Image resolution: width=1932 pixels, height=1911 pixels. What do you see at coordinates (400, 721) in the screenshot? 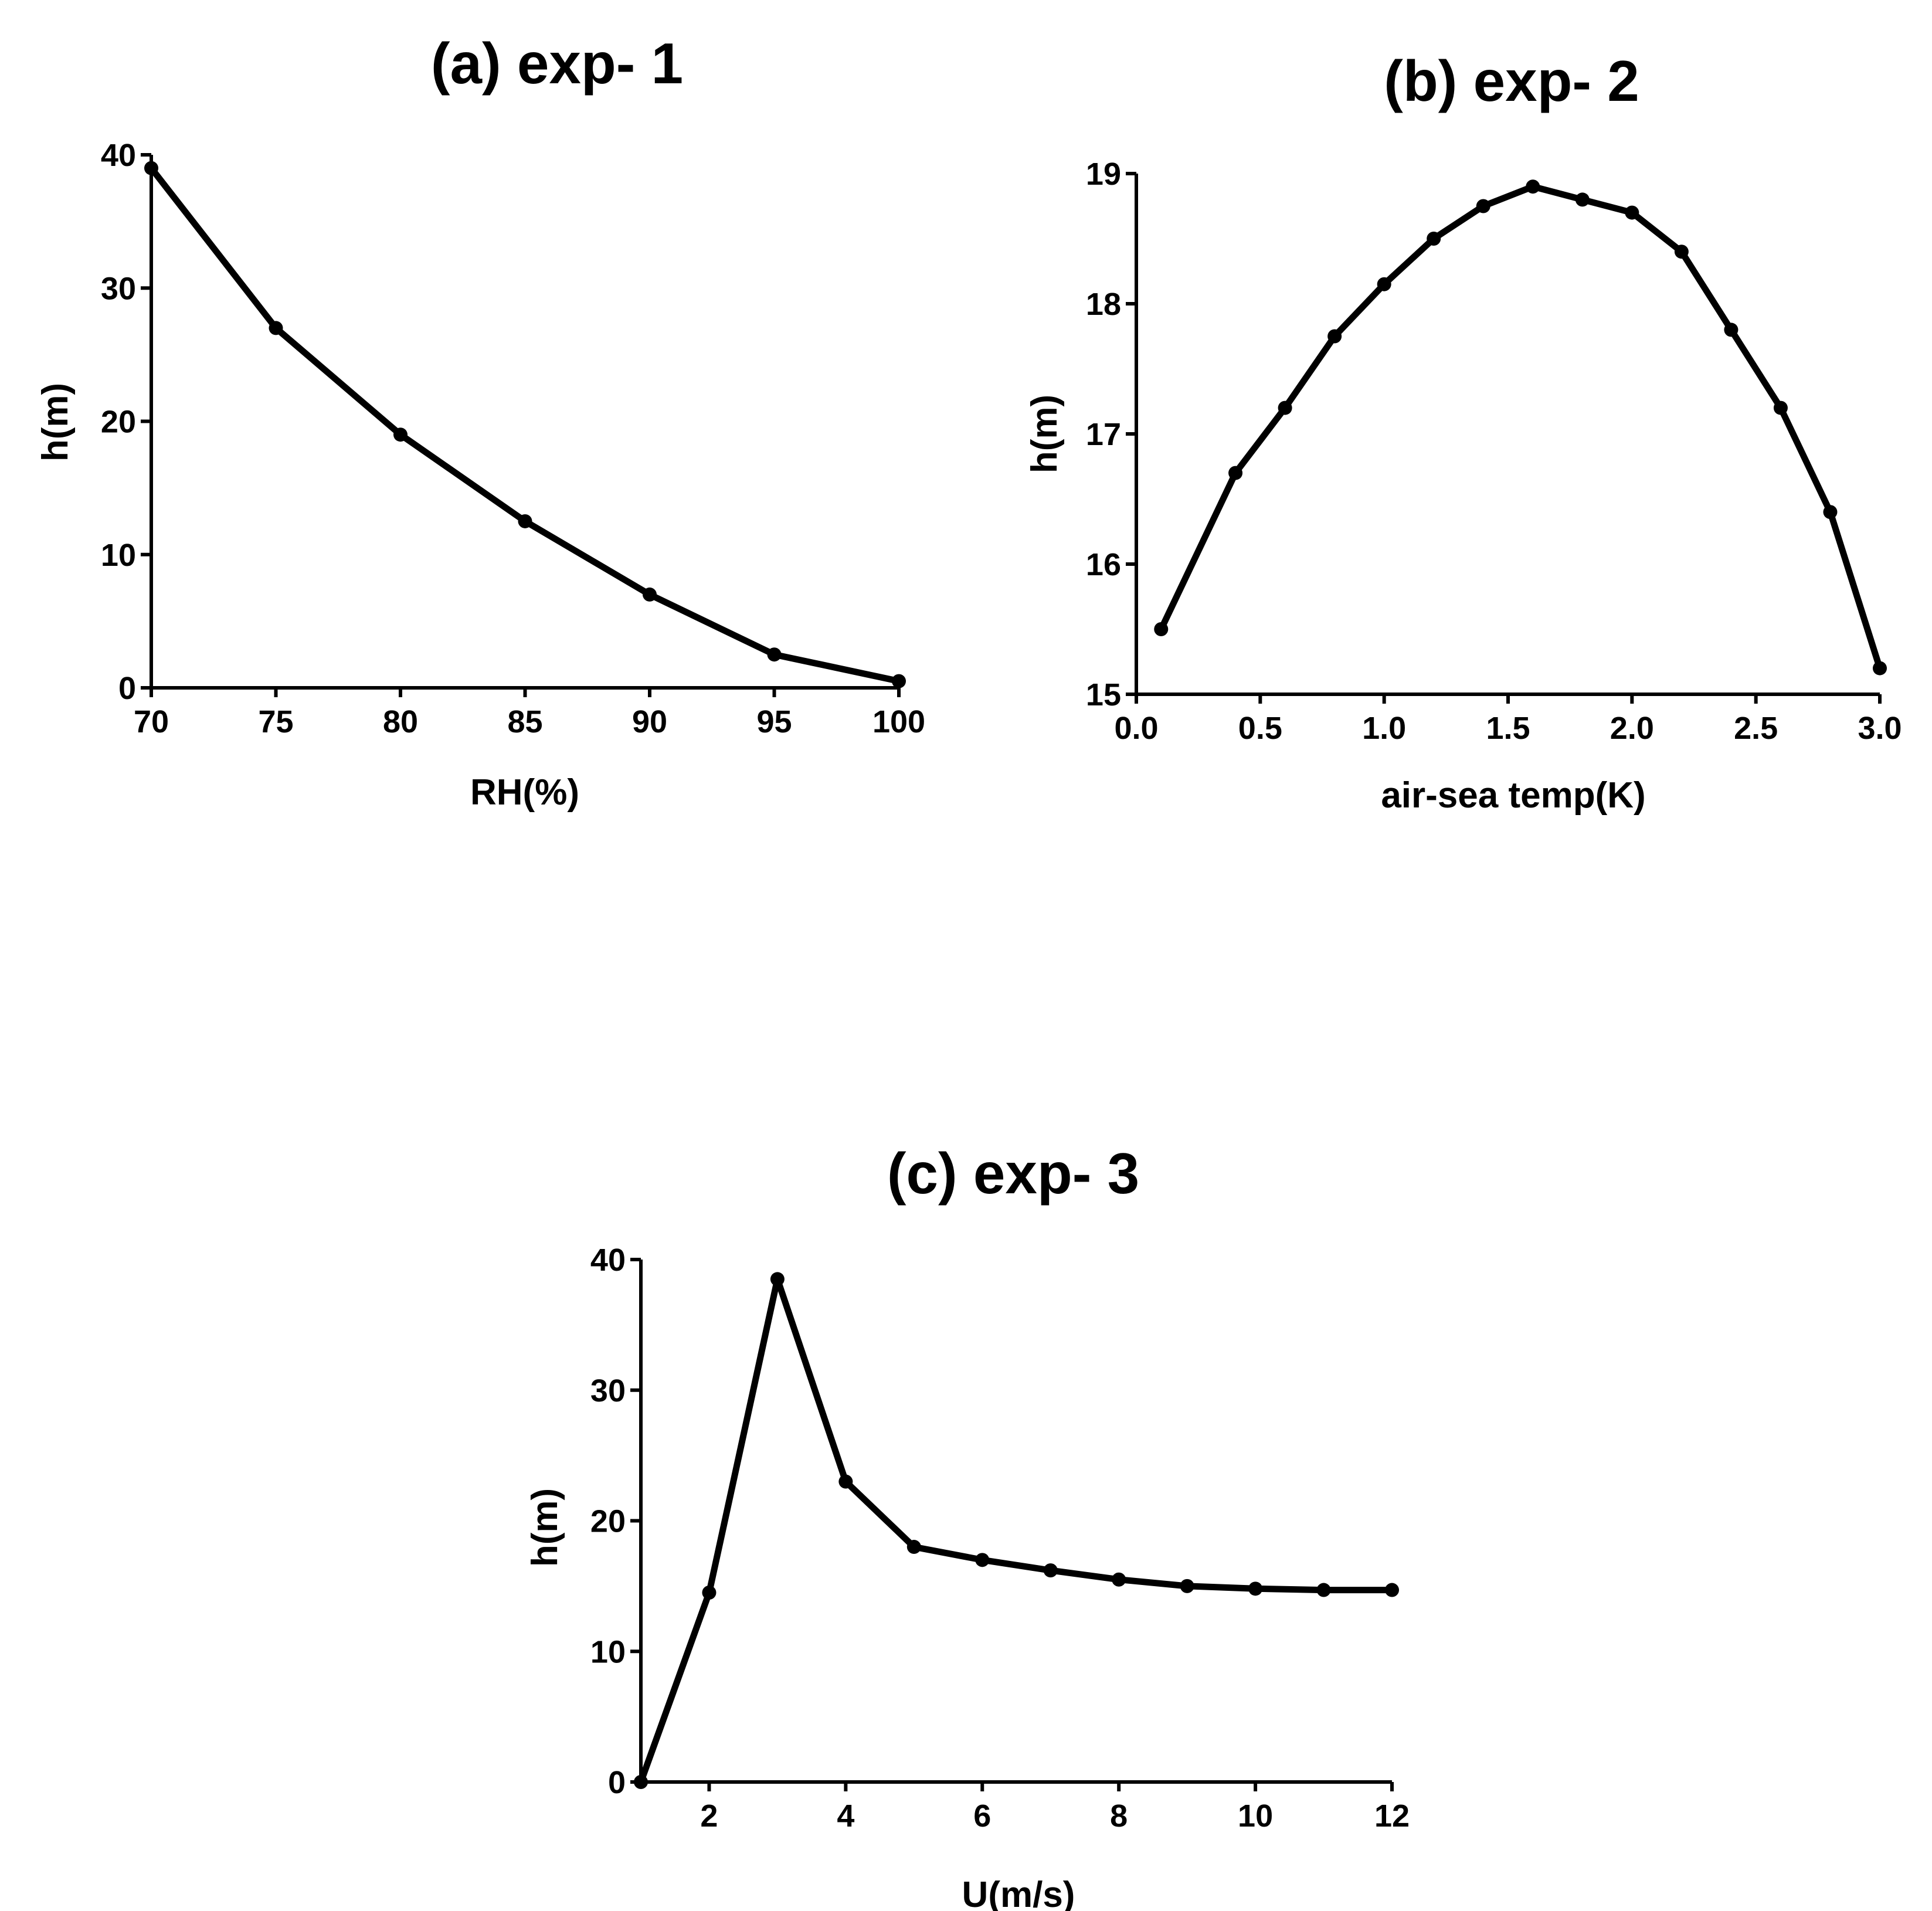
I see `panel-a-x-tick-label: 80` at bounding box center [400, 721].